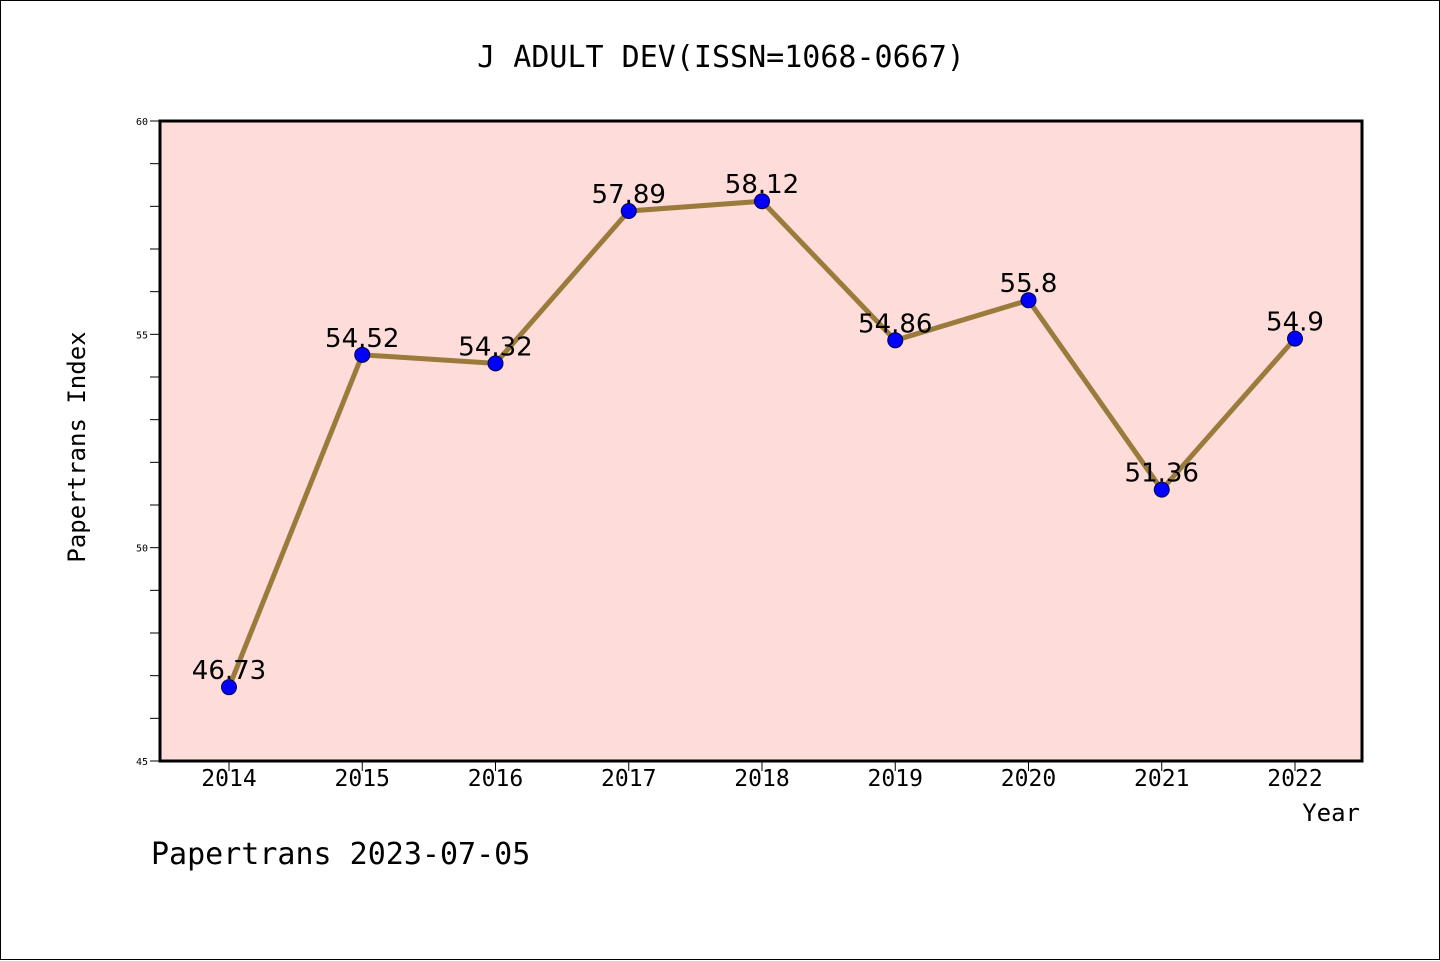  I want to click on y-tick-label: 50, so click(142, 549).